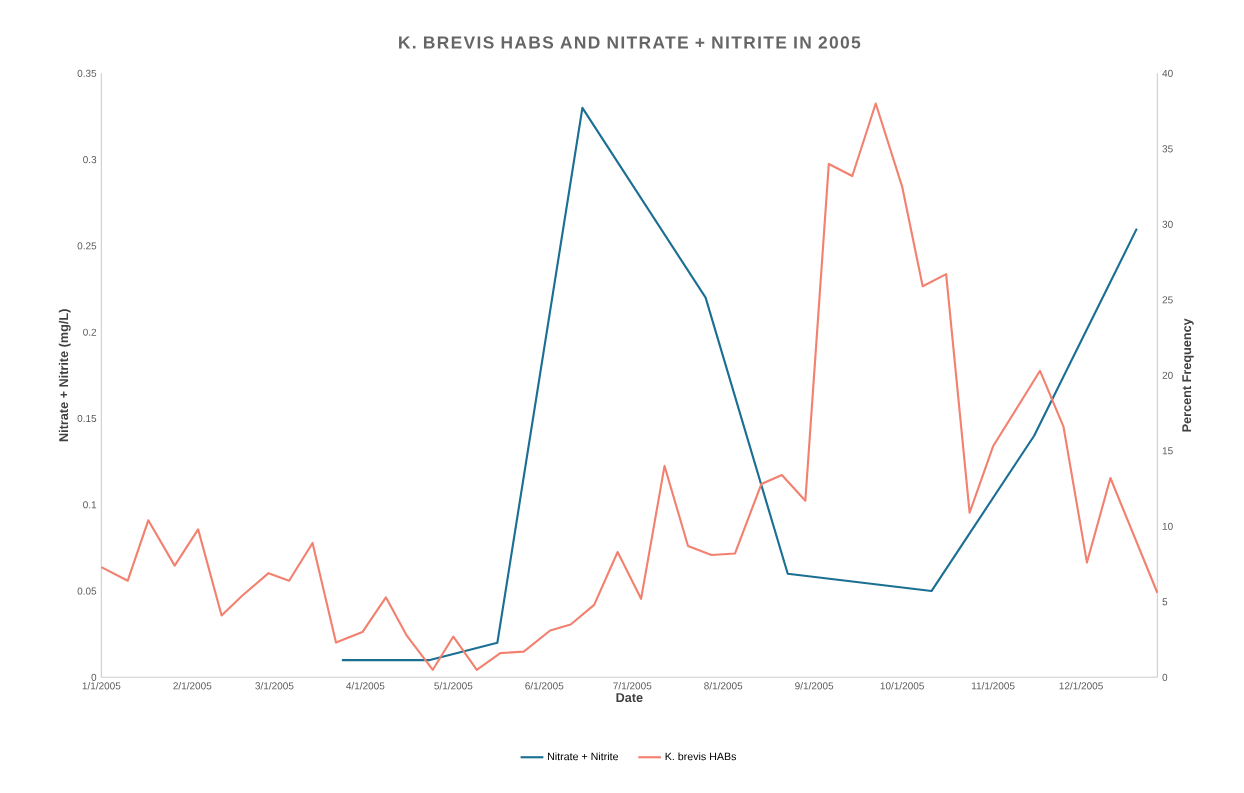  What do you see at coordinates (1167, 526) in the screenshot?
I see `y2-tick-label: 10` at bounding box center [1167, 526].